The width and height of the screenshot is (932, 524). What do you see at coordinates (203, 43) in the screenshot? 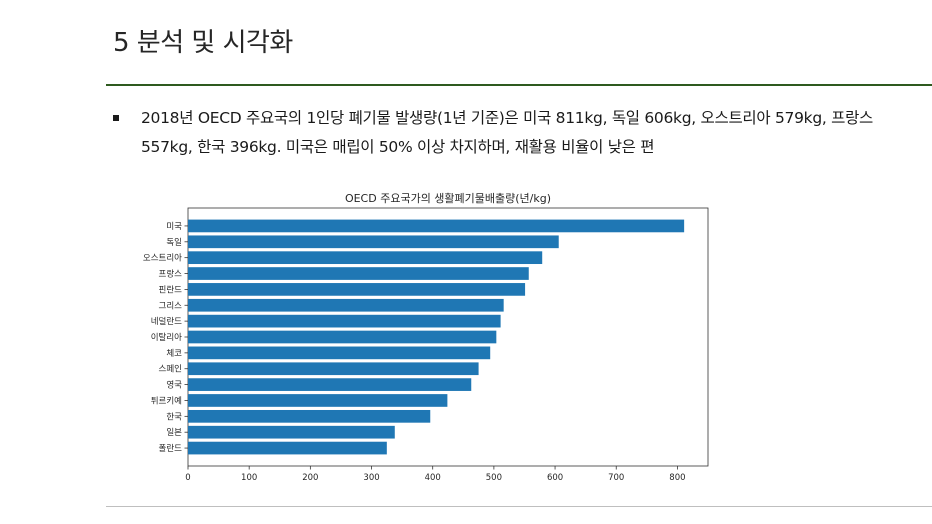
I see `slide-title: 5 분석 및 시각화` at bounding box center [203, 43].